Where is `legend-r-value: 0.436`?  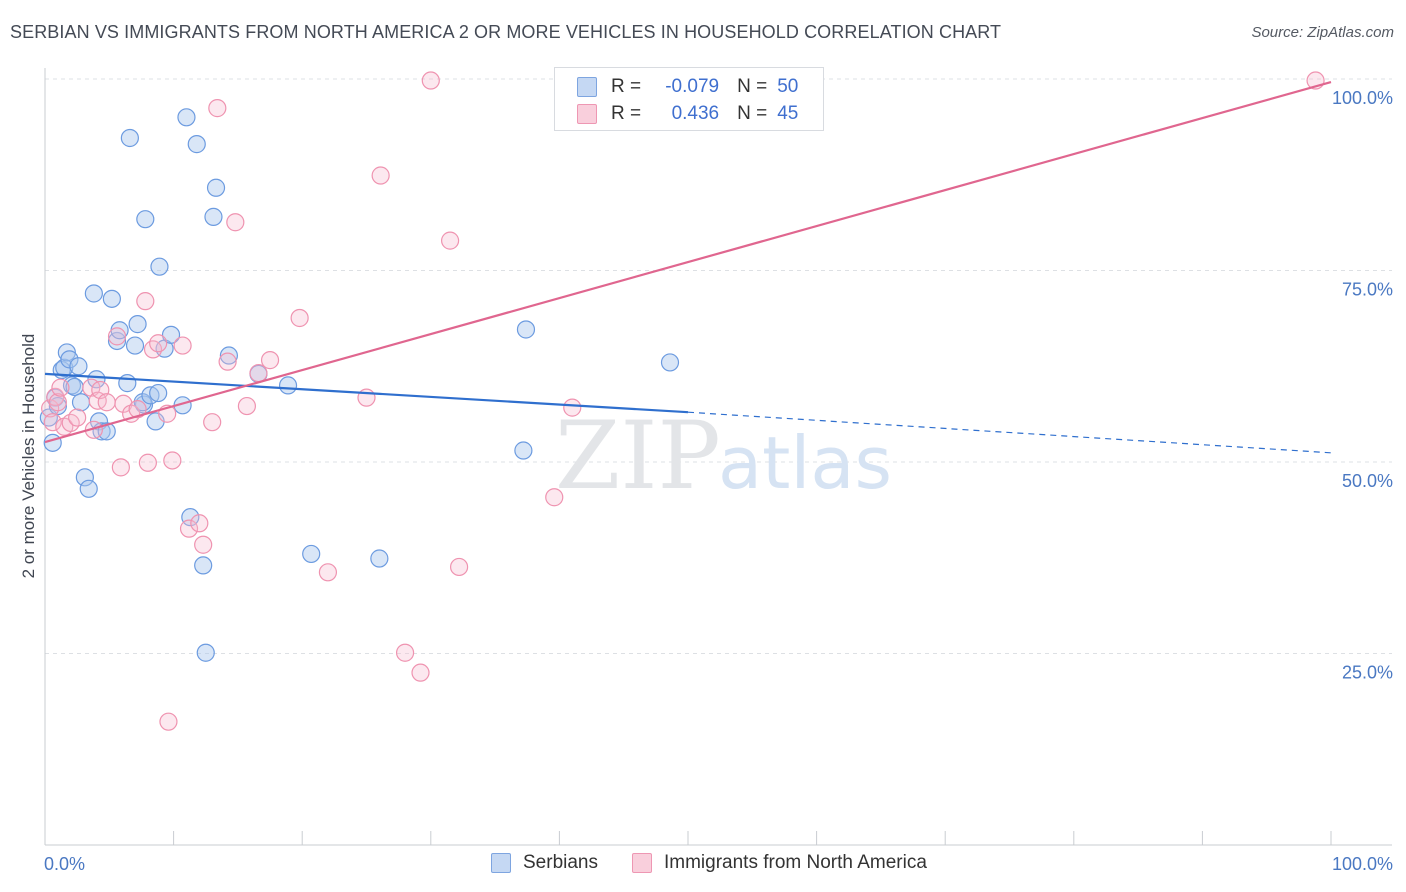
legend-r-value: 0.436 is located at coordinates (695, 113).